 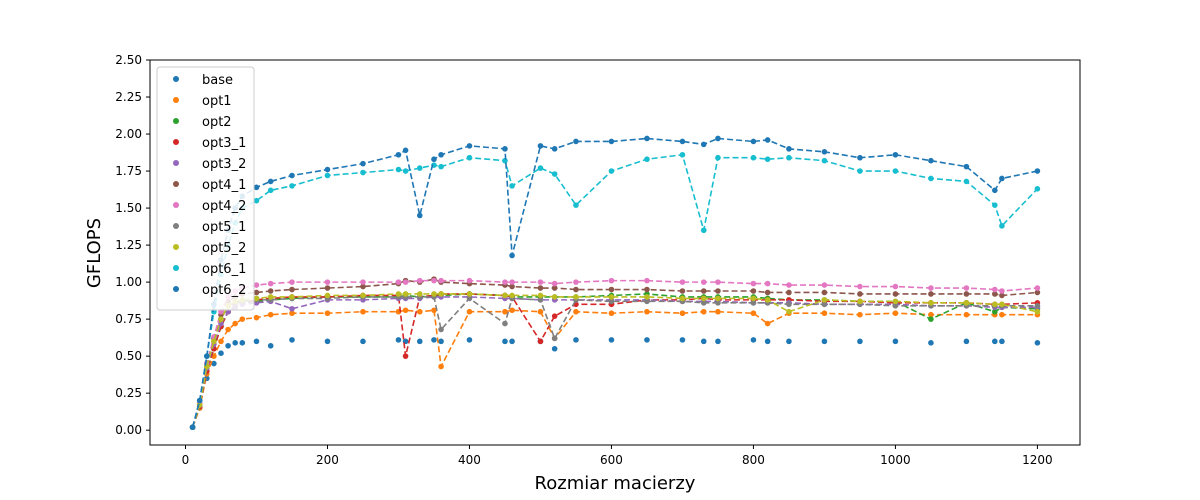 I want to click on legend-item-opt3_2: opt3_2, so click(x=209, y=164).